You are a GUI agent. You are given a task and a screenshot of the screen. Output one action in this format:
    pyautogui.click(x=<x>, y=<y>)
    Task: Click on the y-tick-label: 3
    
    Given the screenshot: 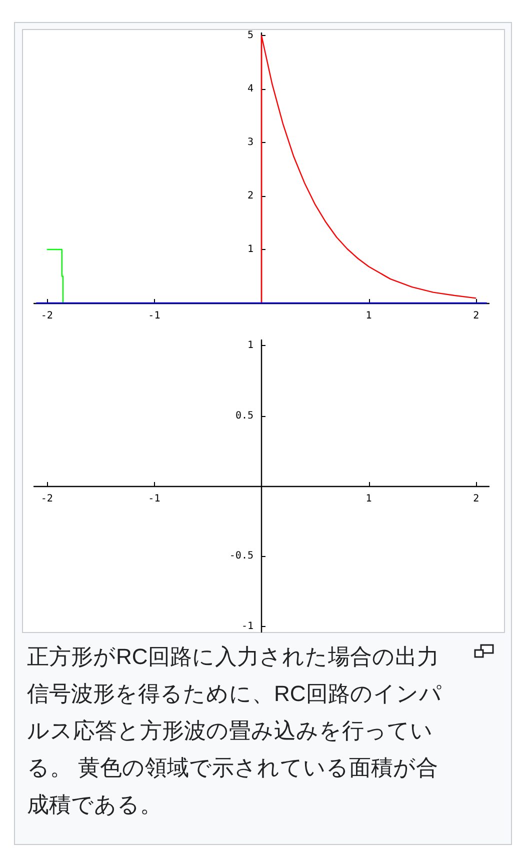 What is the action you would take?
    pyautogui.click(x=250, y=142)
    